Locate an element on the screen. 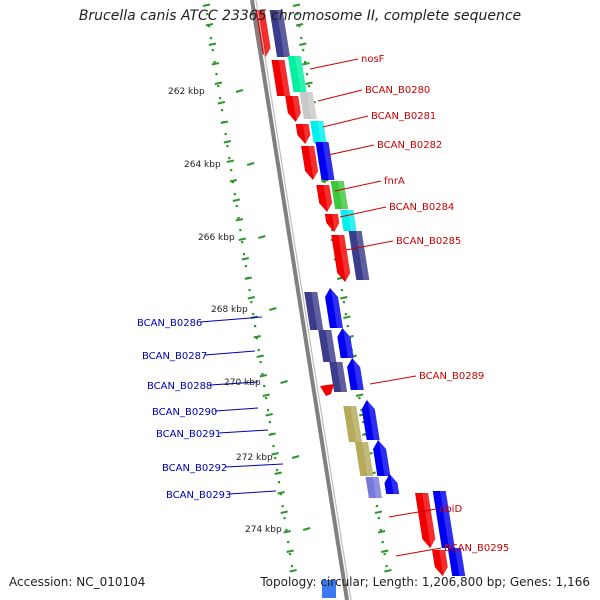  kbp-label: 268 kbp is located at coordinates (229, 310).